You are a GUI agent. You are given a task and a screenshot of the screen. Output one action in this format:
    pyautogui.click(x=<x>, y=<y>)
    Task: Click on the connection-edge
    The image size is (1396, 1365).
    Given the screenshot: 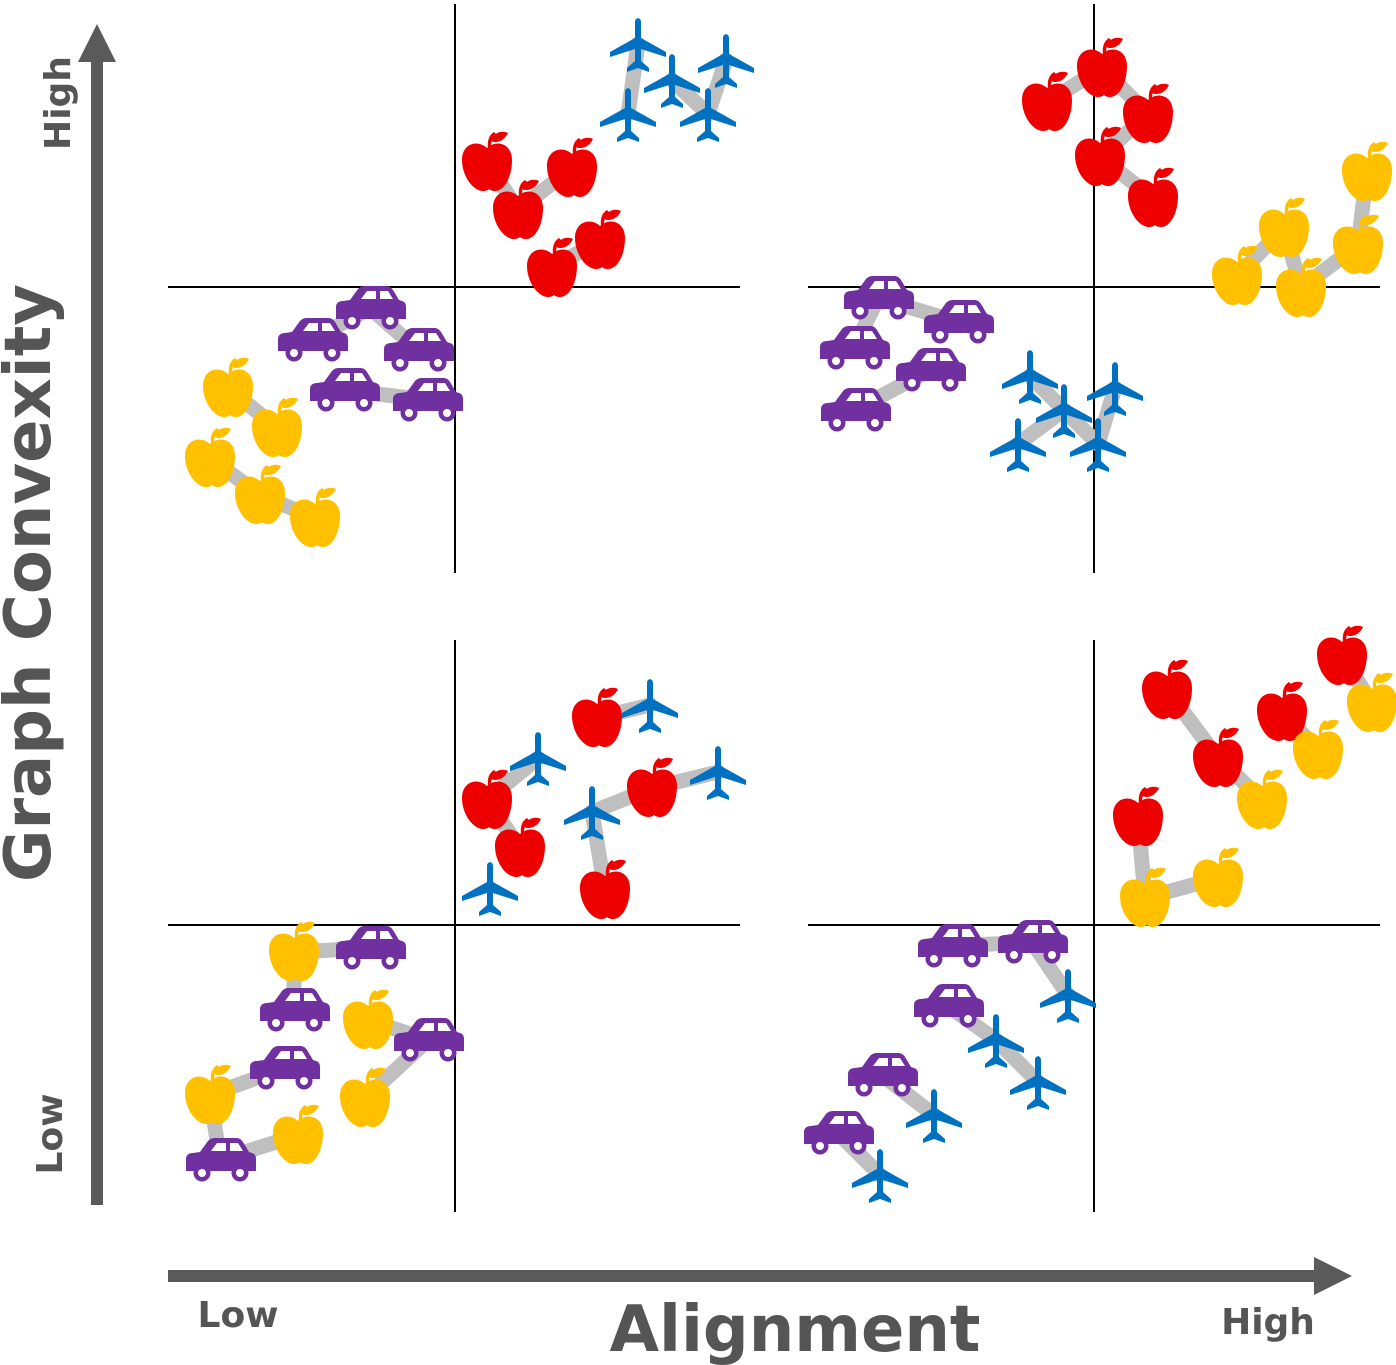 What is the action you would take?
    pyautogui.click(x=1017, y=1061)
    